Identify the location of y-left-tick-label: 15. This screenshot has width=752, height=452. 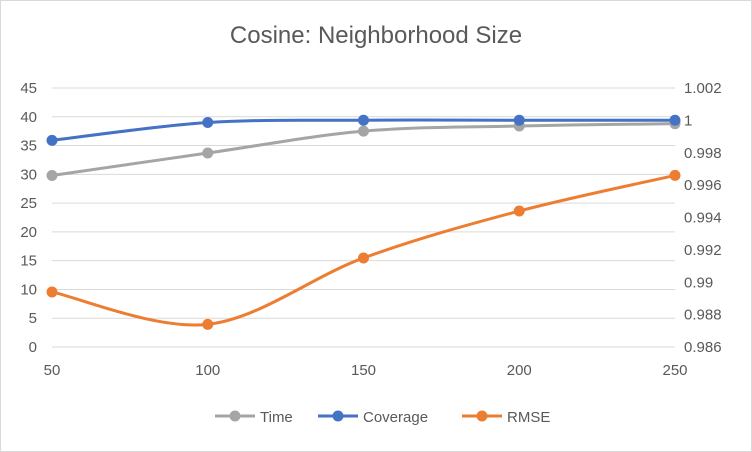
(28, 261).